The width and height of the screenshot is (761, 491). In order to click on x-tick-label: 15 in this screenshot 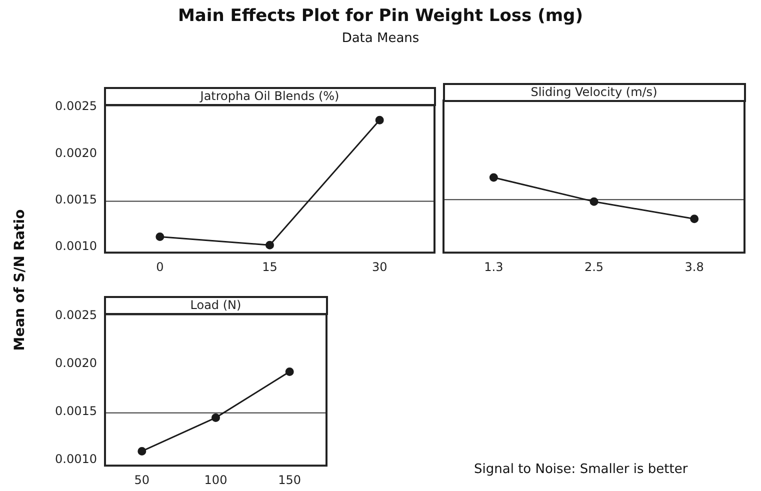, I will do `click(270, 267)`.